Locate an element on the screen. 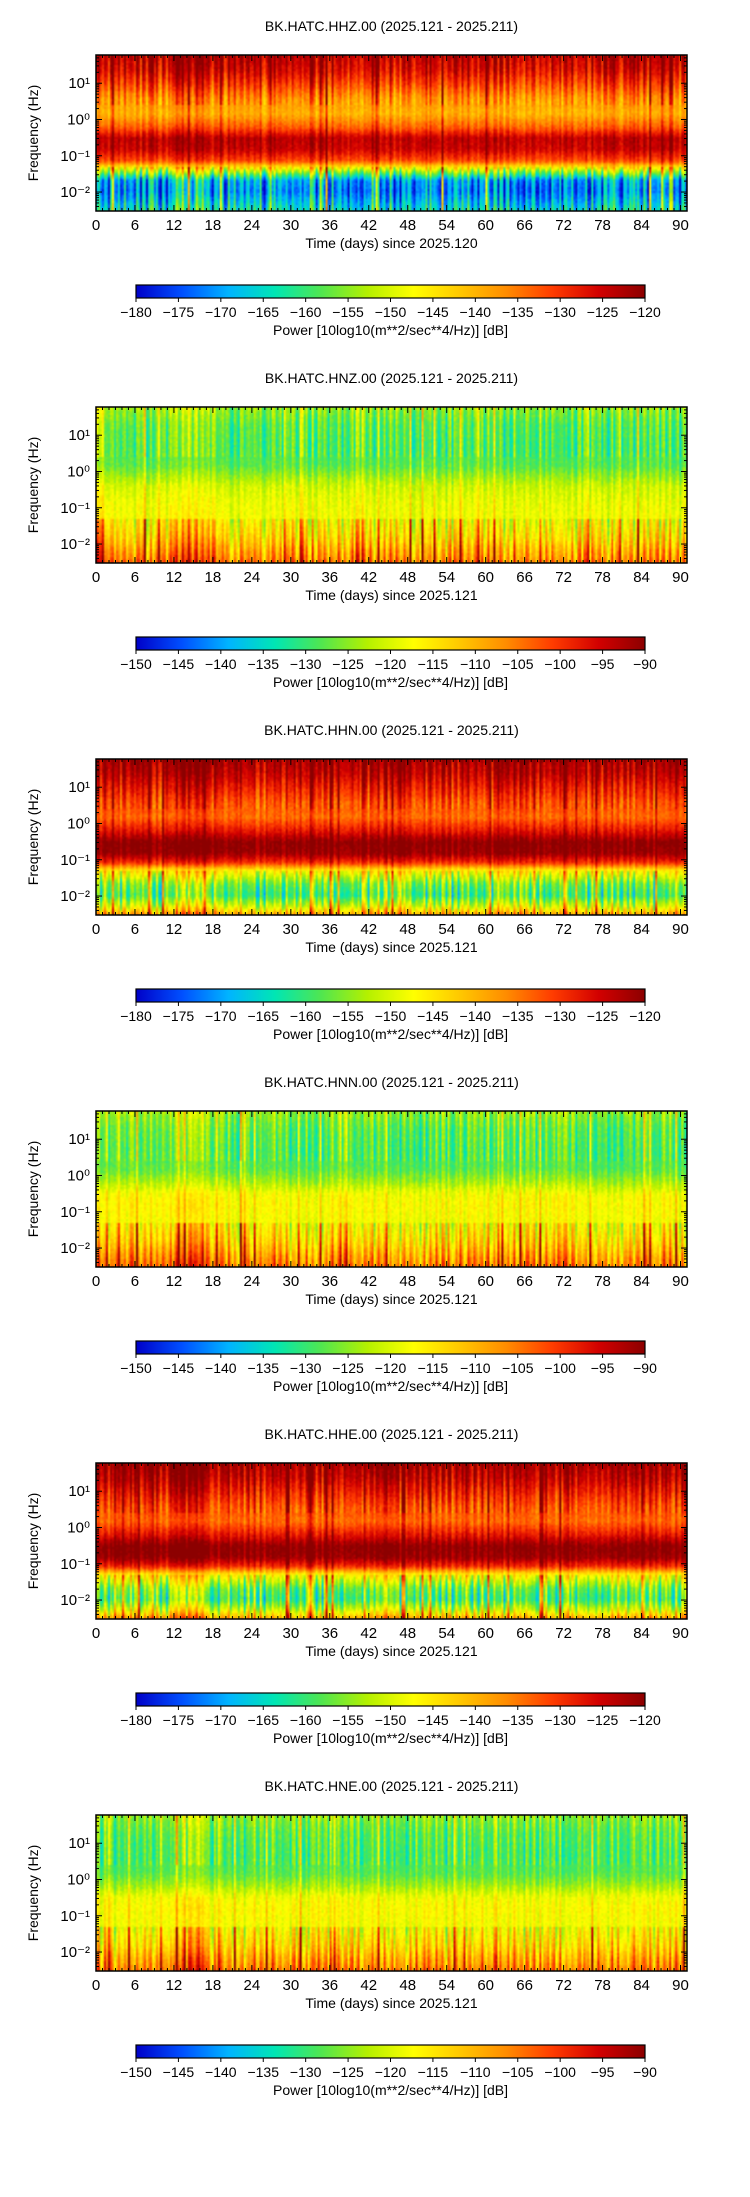 The width and height of the screenshot is (750, 2197). x-tick-label: 24 is located at coordinates (252, 1281).